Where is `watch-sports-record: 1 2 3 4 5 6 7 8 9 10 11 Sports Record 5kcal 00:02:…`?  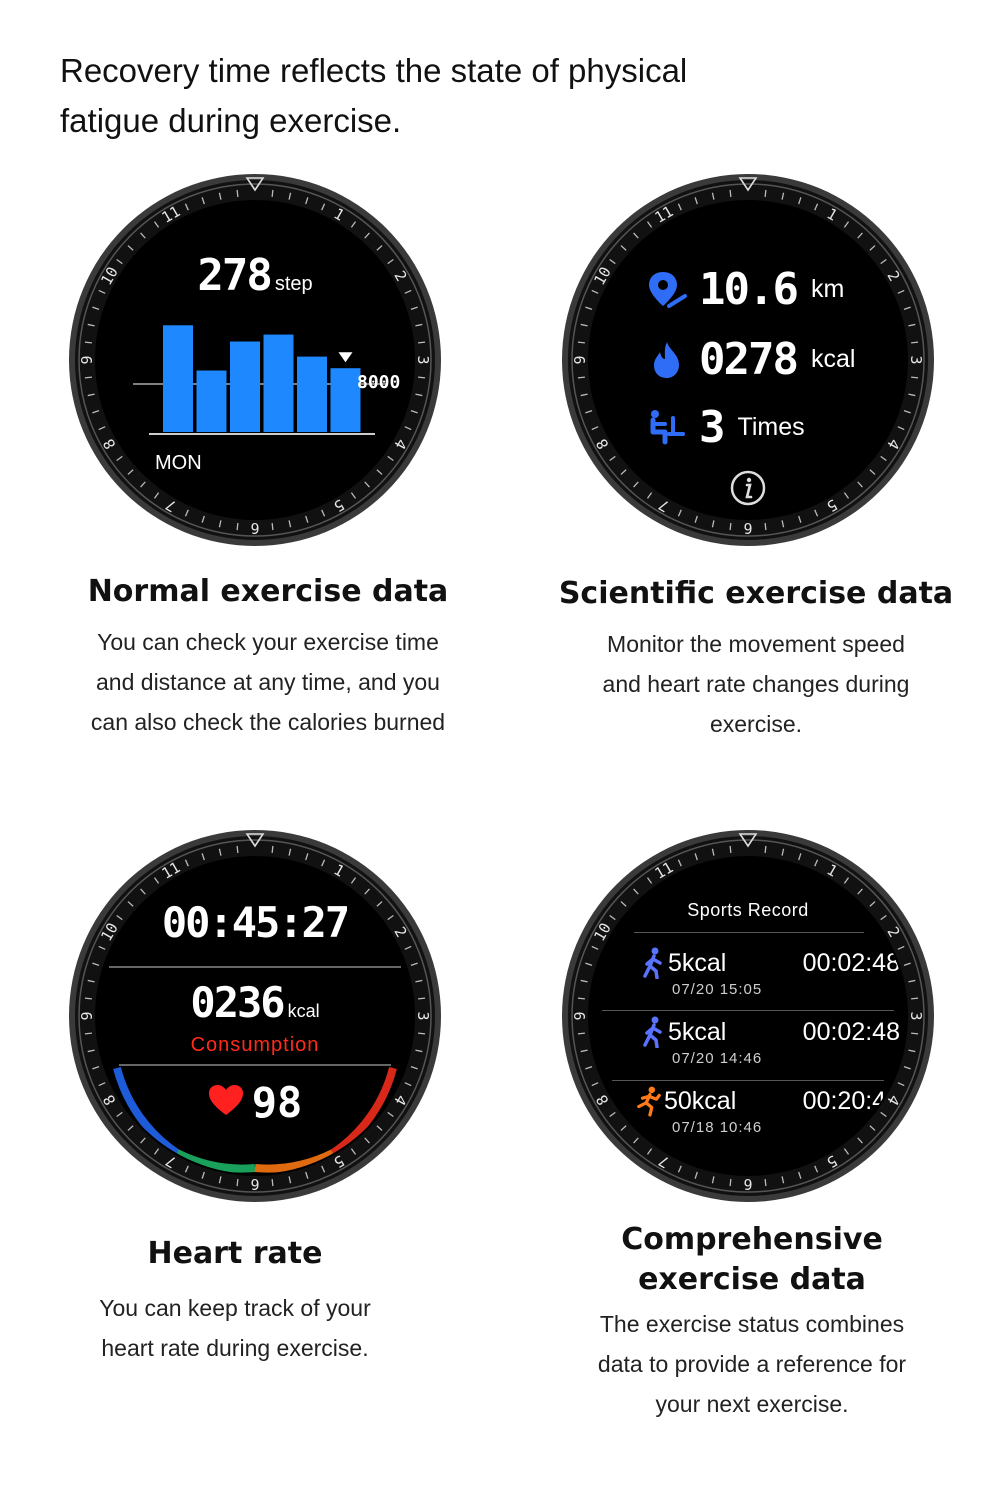
watch-sports-record: 1 2 3 4 5 6 7 8 9 10 11 Sports Record 5kcal 00:02:… is located at coordinates (748, 1016).